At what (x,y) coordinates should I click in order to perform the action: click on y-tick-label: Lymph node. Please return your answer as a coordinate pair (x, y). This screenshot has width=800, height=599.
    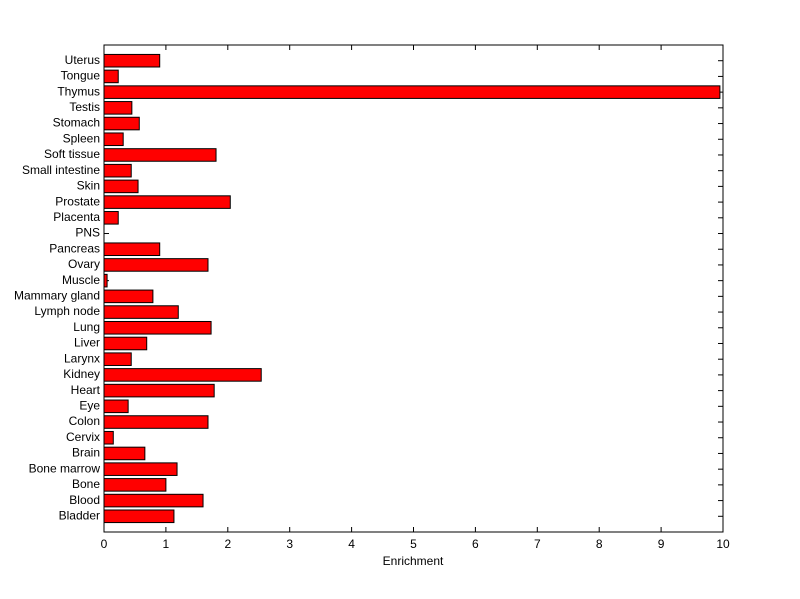
    Looking at the image, I should click on (67, 311).